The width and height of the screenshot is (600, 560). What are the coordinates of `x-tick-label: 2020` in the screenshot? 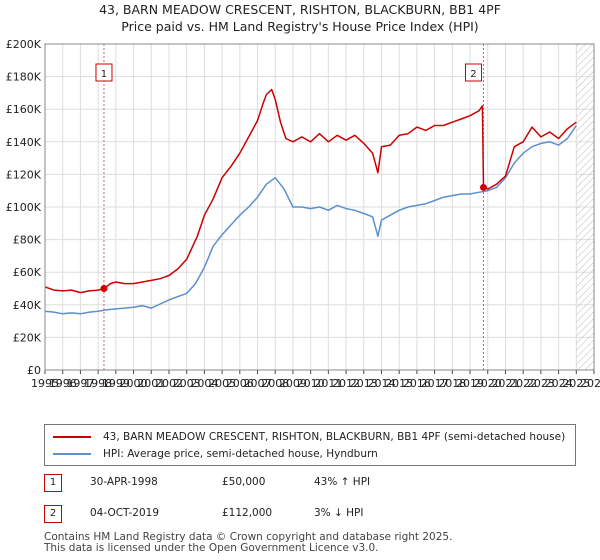 It's located at (488, 383).